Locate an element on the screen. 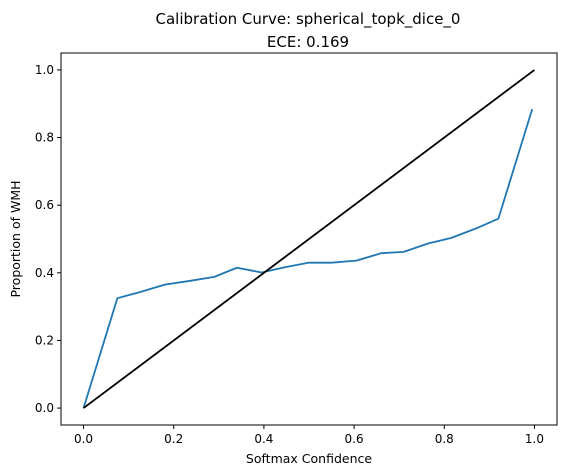  x-tick-label: 0.2 is located at coordinates (173, 439).